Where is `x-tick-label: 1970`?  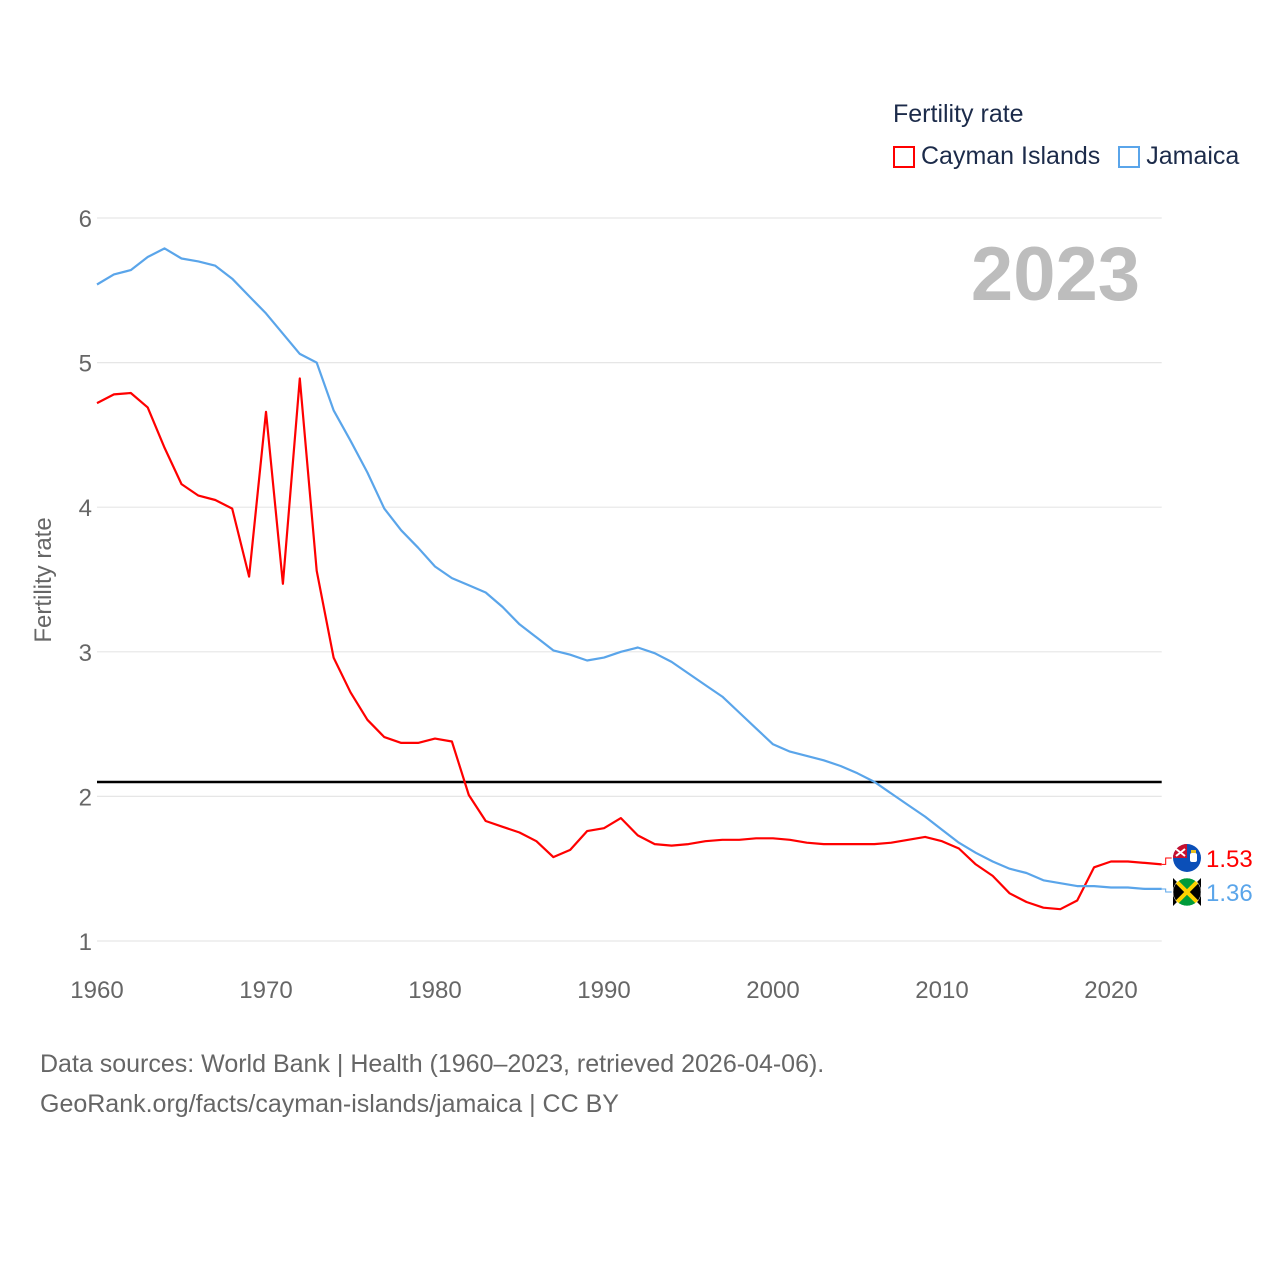 x-tick-label: 1970 is located at coordinates (265, 990).